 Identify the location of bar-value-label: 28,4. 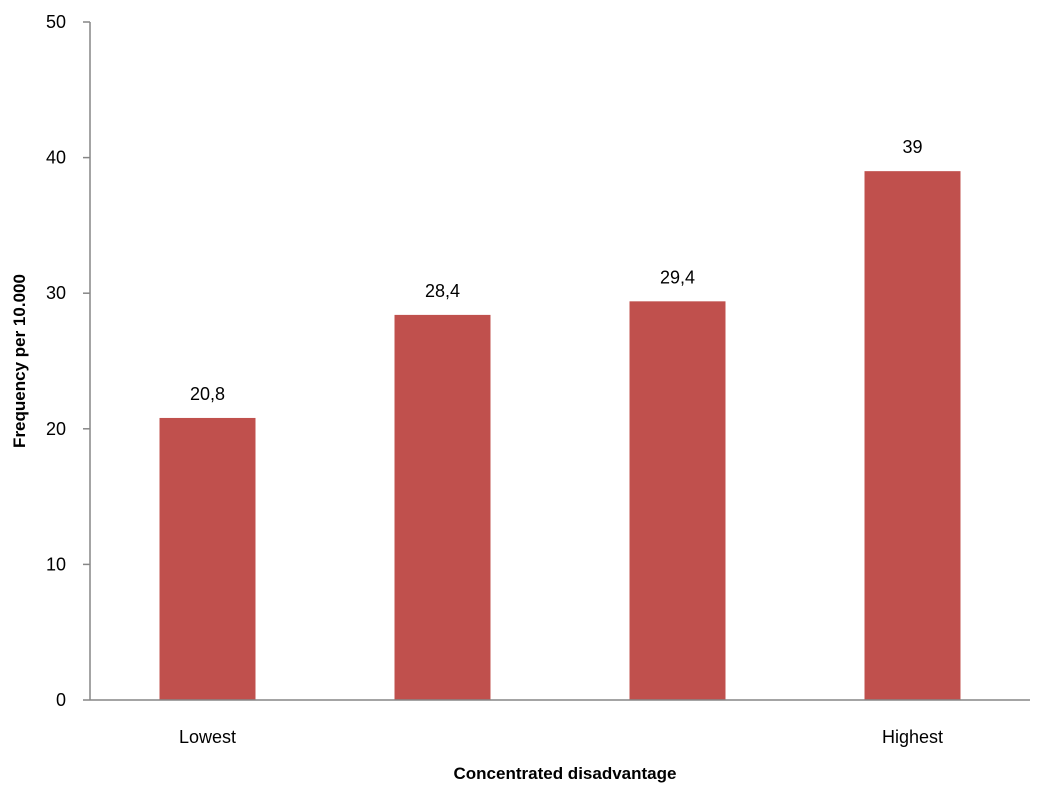
(442, 291).